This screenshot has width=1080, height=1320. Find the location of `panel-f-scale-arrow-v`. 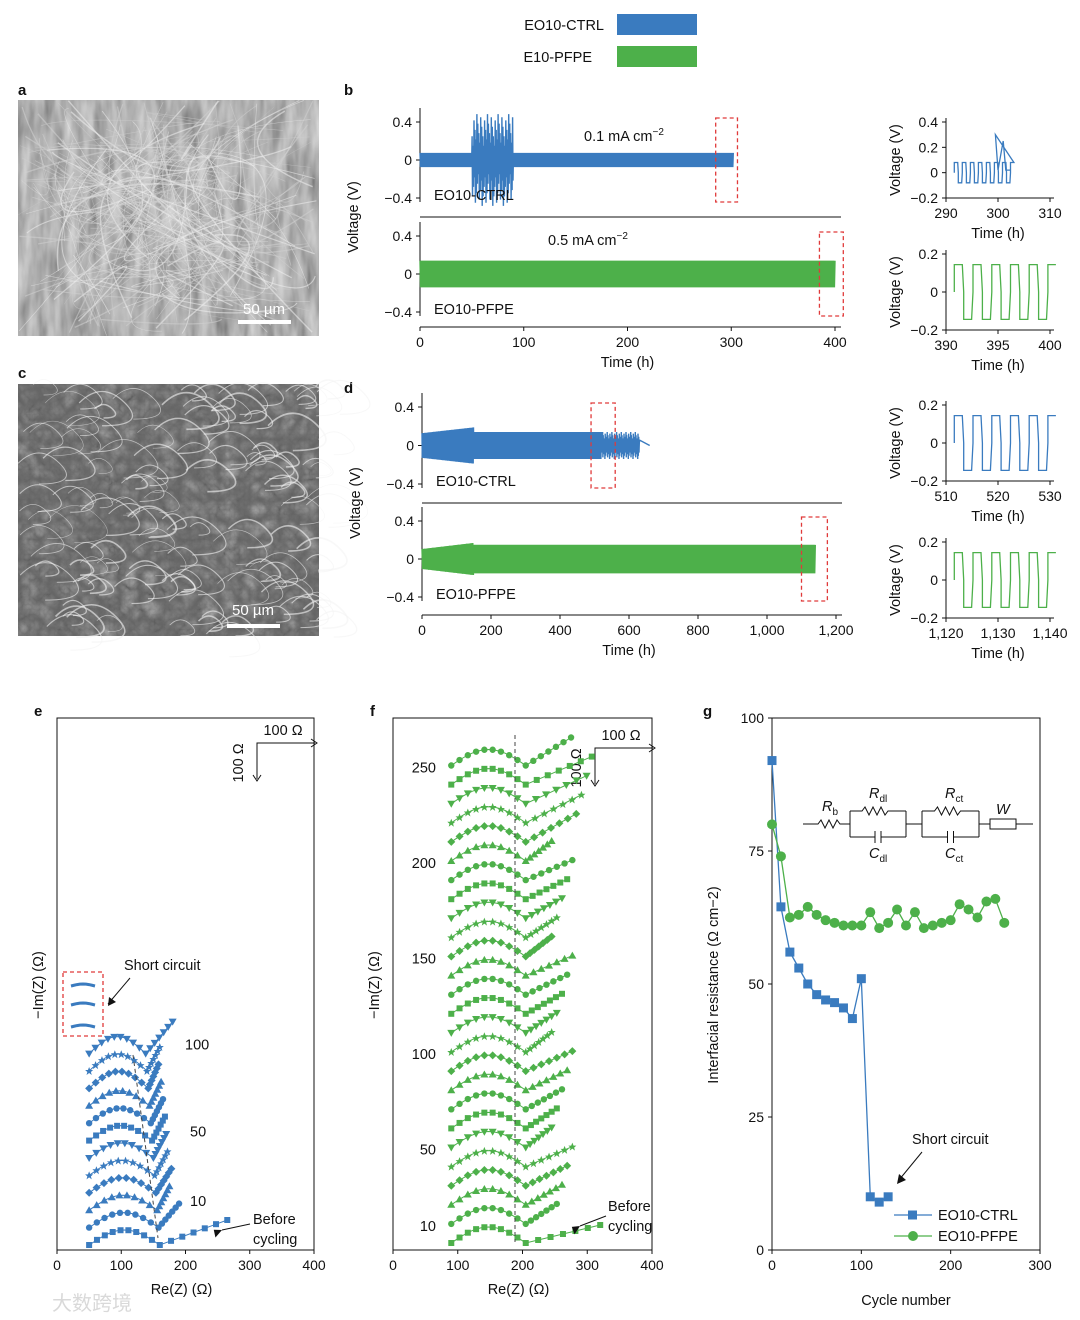

panel-f-scale-arrow-v is located at coordinates (595, 783).